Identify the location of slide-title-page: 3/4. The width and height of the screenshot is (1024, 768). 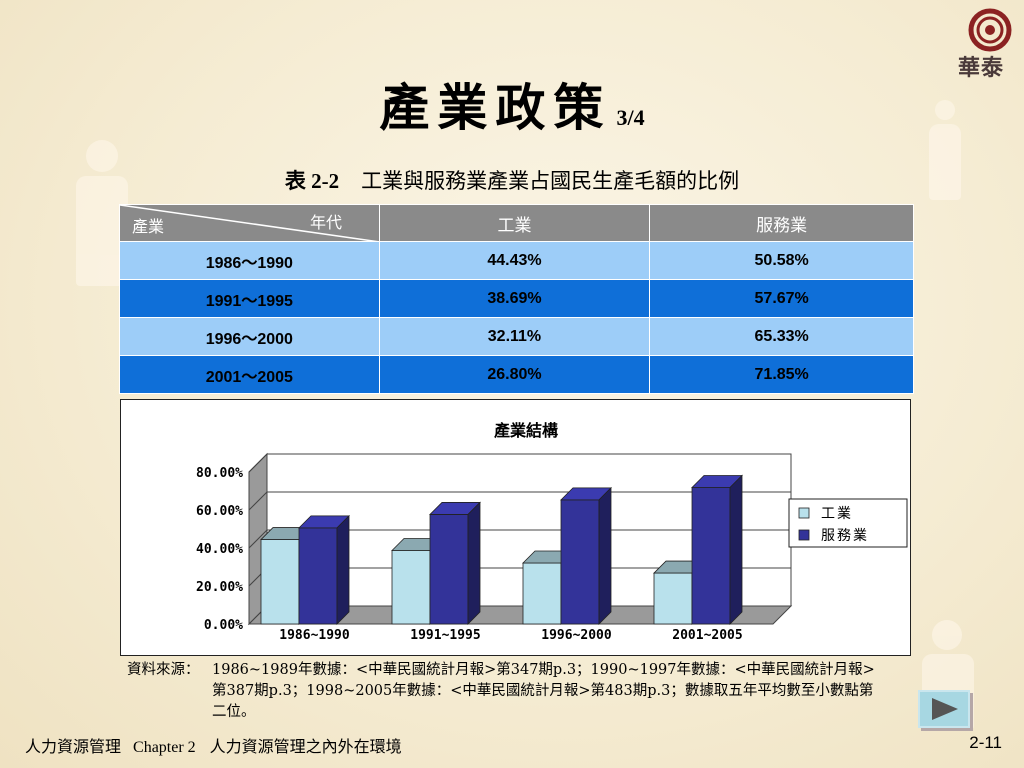
(630, 117).